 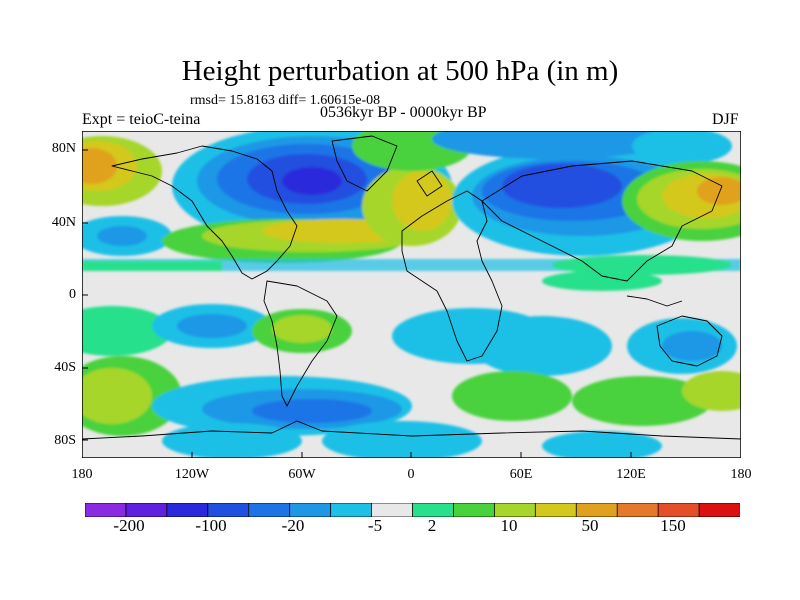 What do you see at coordinates (285, 100) in the screenshot?
I see `rmsd-stats: rmsd= 15.8163 diff= 1.60615e-08` at bounding box center [285, 100].